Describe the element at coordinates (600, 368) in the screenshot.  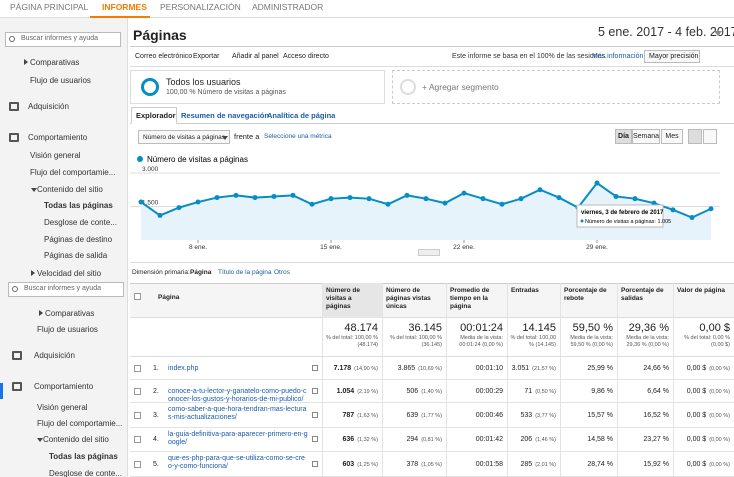
I see `cell-value: 25,99 %` at that location.